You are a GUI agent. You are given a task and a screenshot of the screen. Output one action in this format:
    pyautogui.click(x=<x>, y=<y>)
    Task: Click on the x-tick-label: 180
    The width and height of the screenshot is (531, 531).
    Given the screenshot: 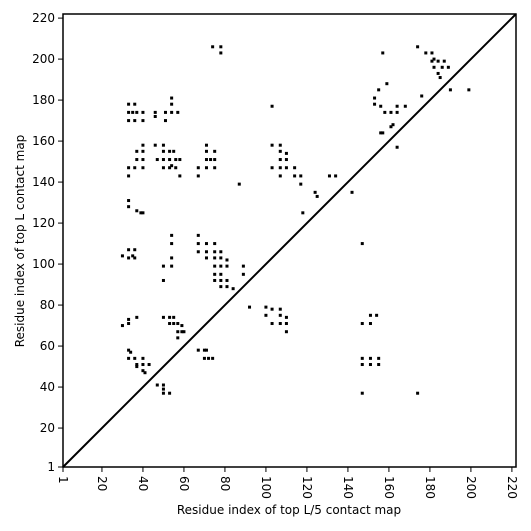 What is the action you would take?
    pyautogui.click(x=430, y=487)
    